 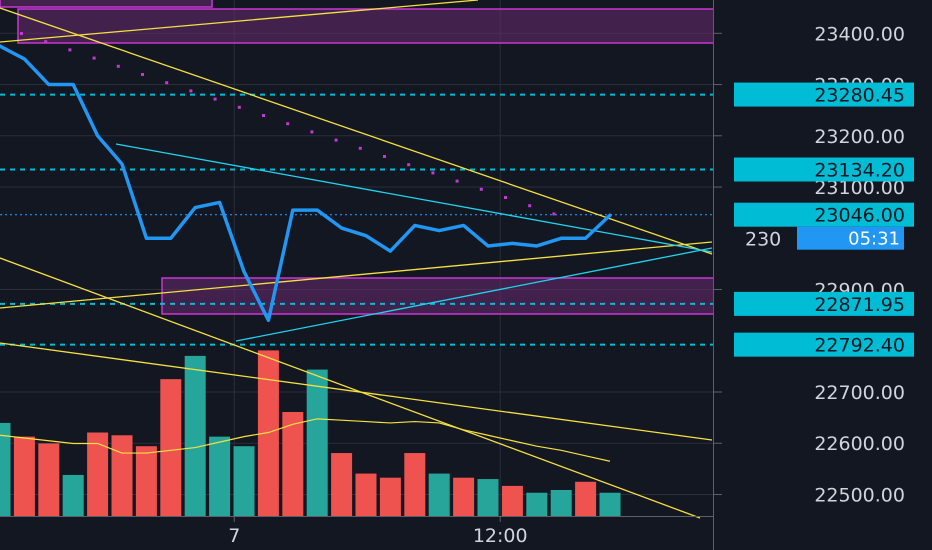 I want to click on volume-moving-average, so click(x=305, y=440).